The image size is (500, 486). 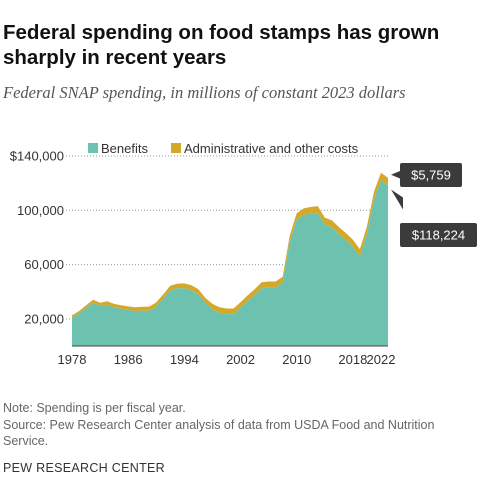 I want to click on callout-benefits-box, so click(x=438, y=235).